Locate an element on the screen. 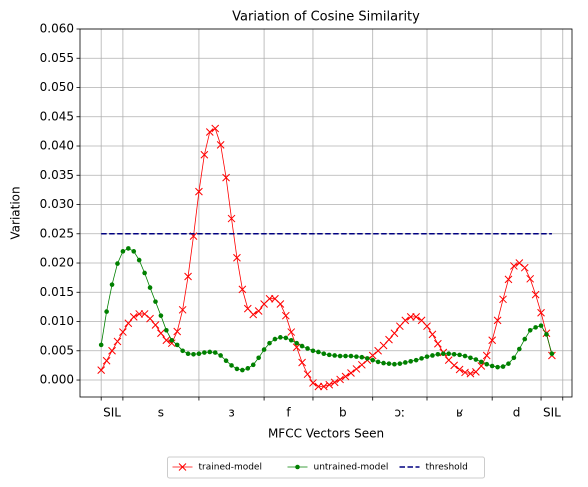 The height and width of the screenshot is (487, 588). legend-marker is located at coordinates (297, 467).